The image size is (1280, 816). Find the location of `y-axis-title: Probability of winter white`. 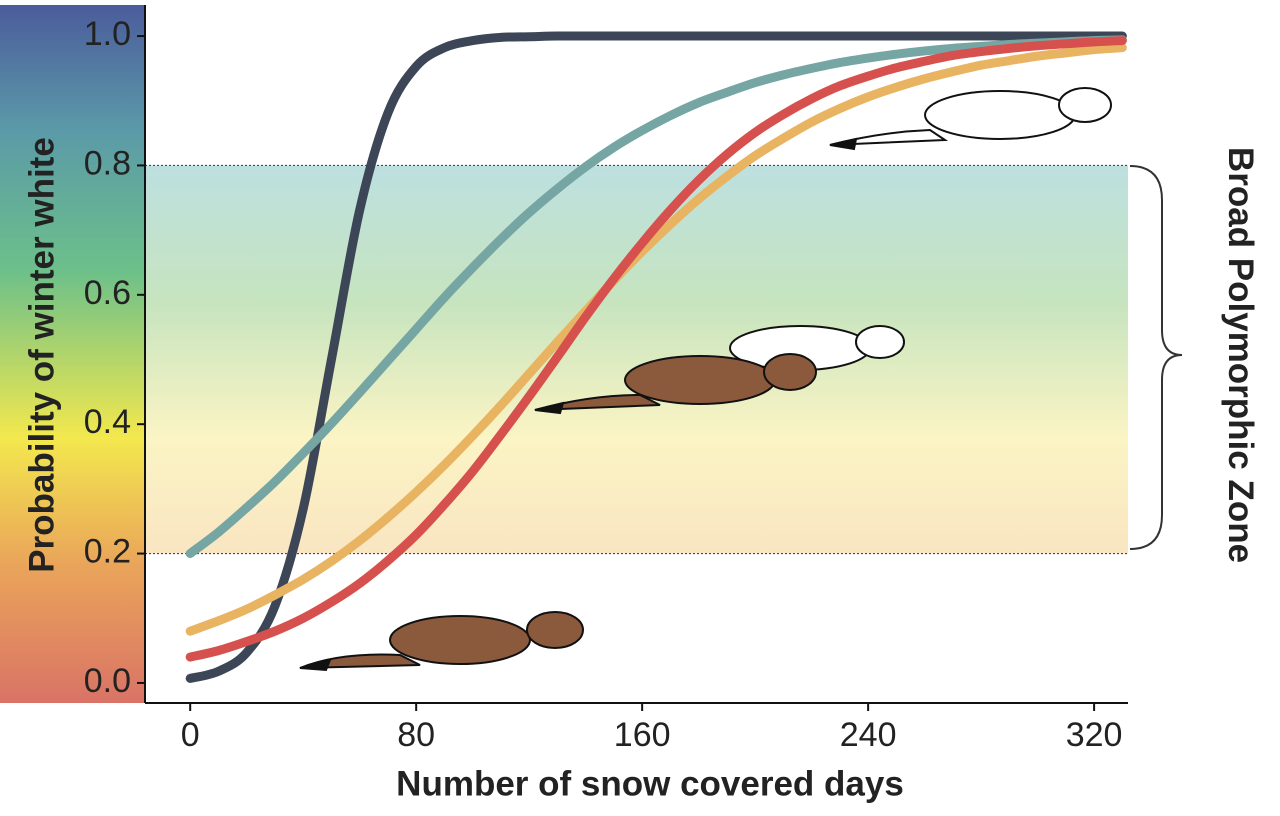

y-axis-title: Probability of winter white is located at coordinates (41, 355).